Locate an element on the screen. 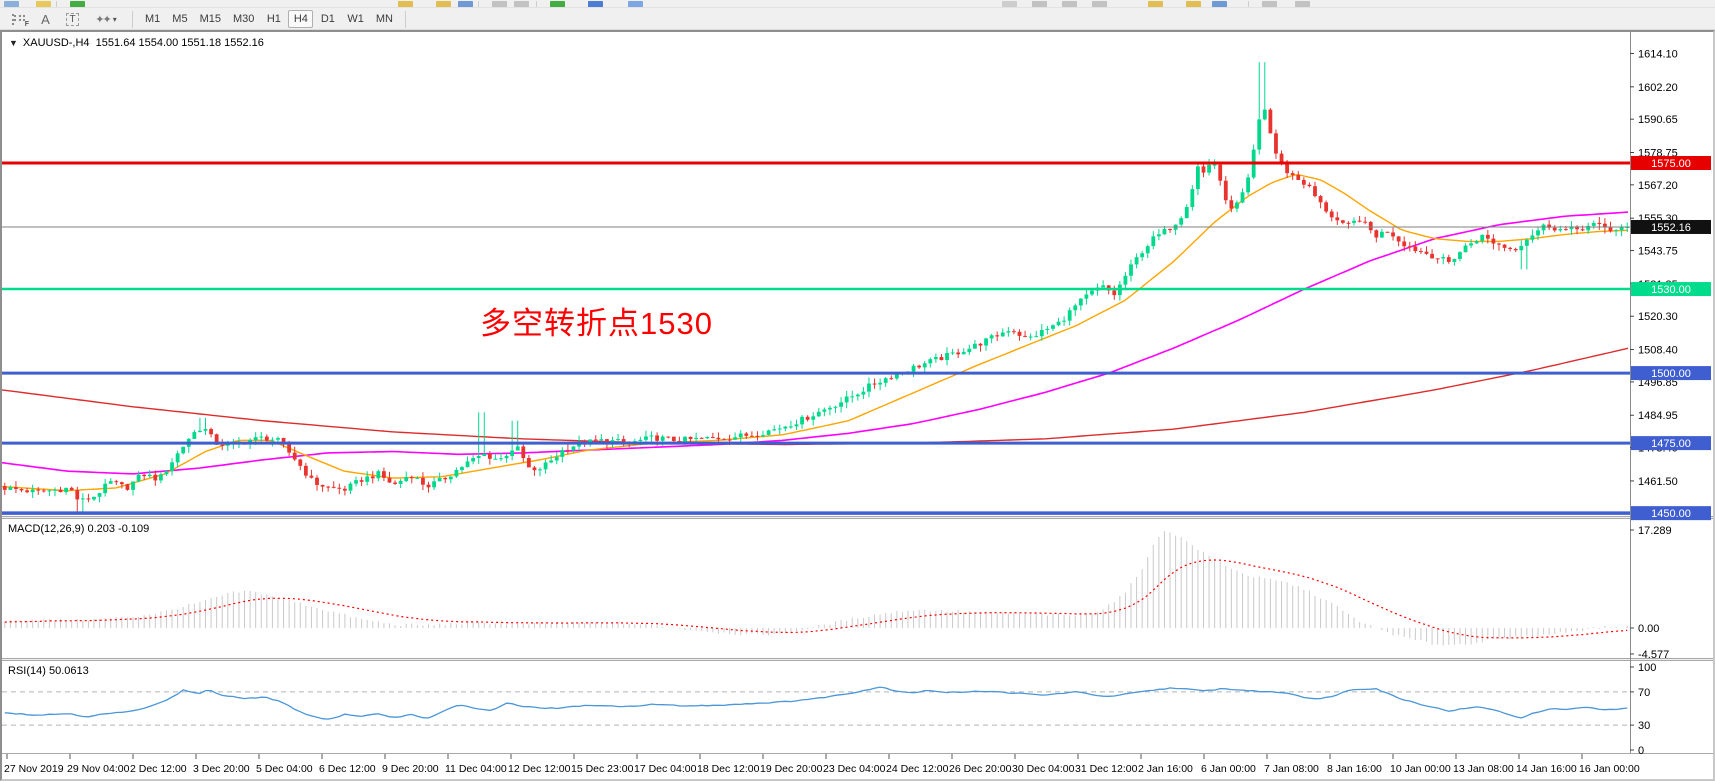 This screenshot has width=1715, height=781. timeframe-button-d1: D1 is located at coordinates (327, 19).